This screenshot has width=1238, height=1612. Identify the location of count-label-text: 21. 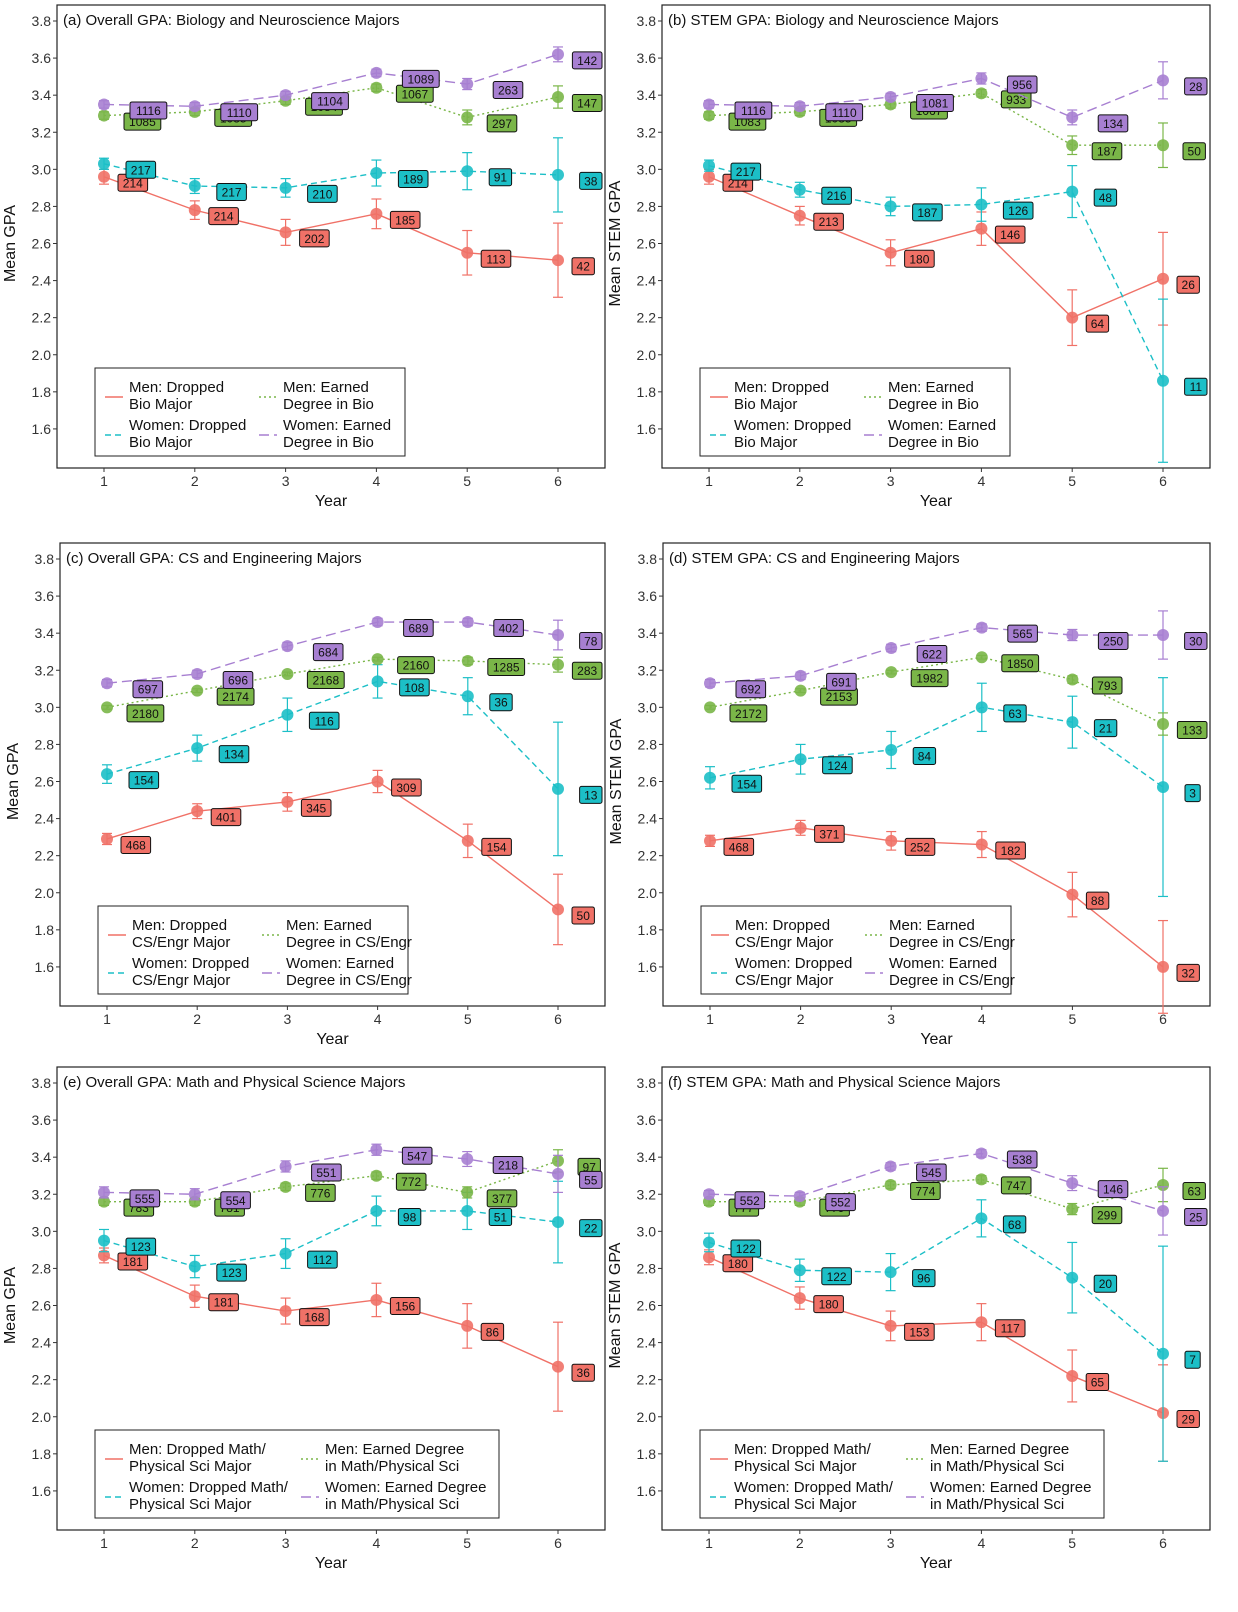
(1106, 729).